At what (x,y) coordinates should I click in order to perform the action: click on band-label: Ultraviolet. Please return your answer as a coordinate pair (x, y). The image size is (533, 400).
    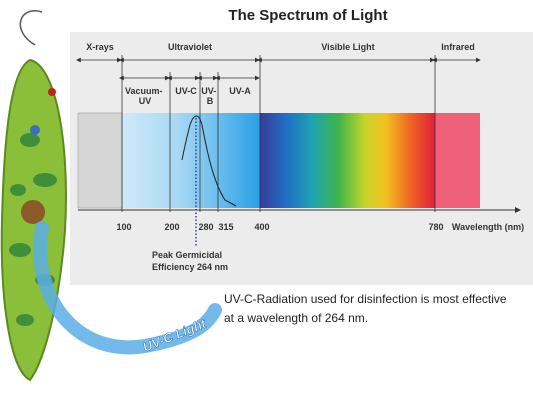
    Looking at the image, I should click on (190, 47).